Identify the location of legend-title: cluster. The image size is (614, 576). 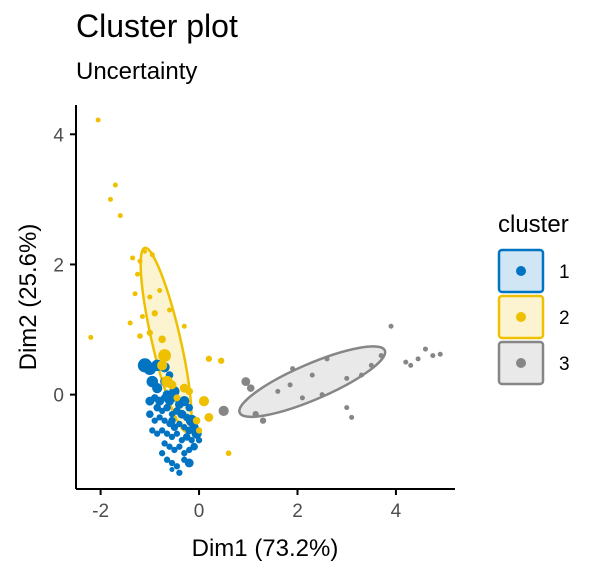
(533, 224).